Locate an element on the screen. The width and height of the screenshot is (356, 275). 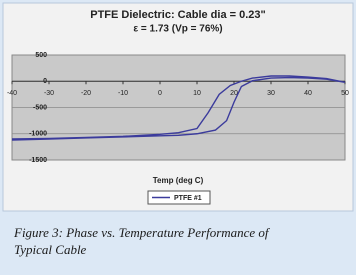
legend is located at coordinates (179, 197).